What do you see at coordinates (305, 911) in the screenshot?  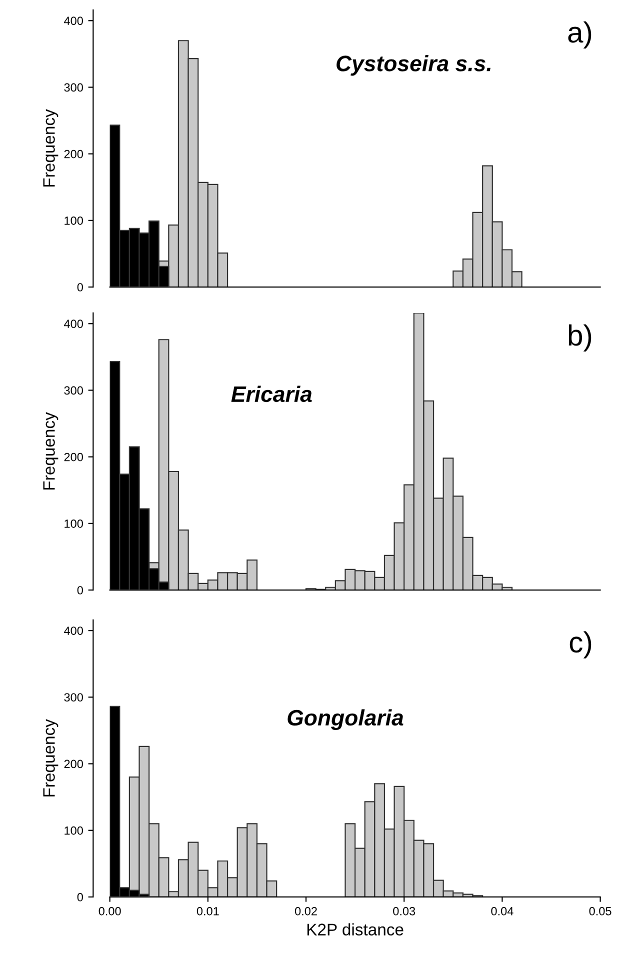 I see `x-tick-label: 0.02` at bounding box center [305, 911].